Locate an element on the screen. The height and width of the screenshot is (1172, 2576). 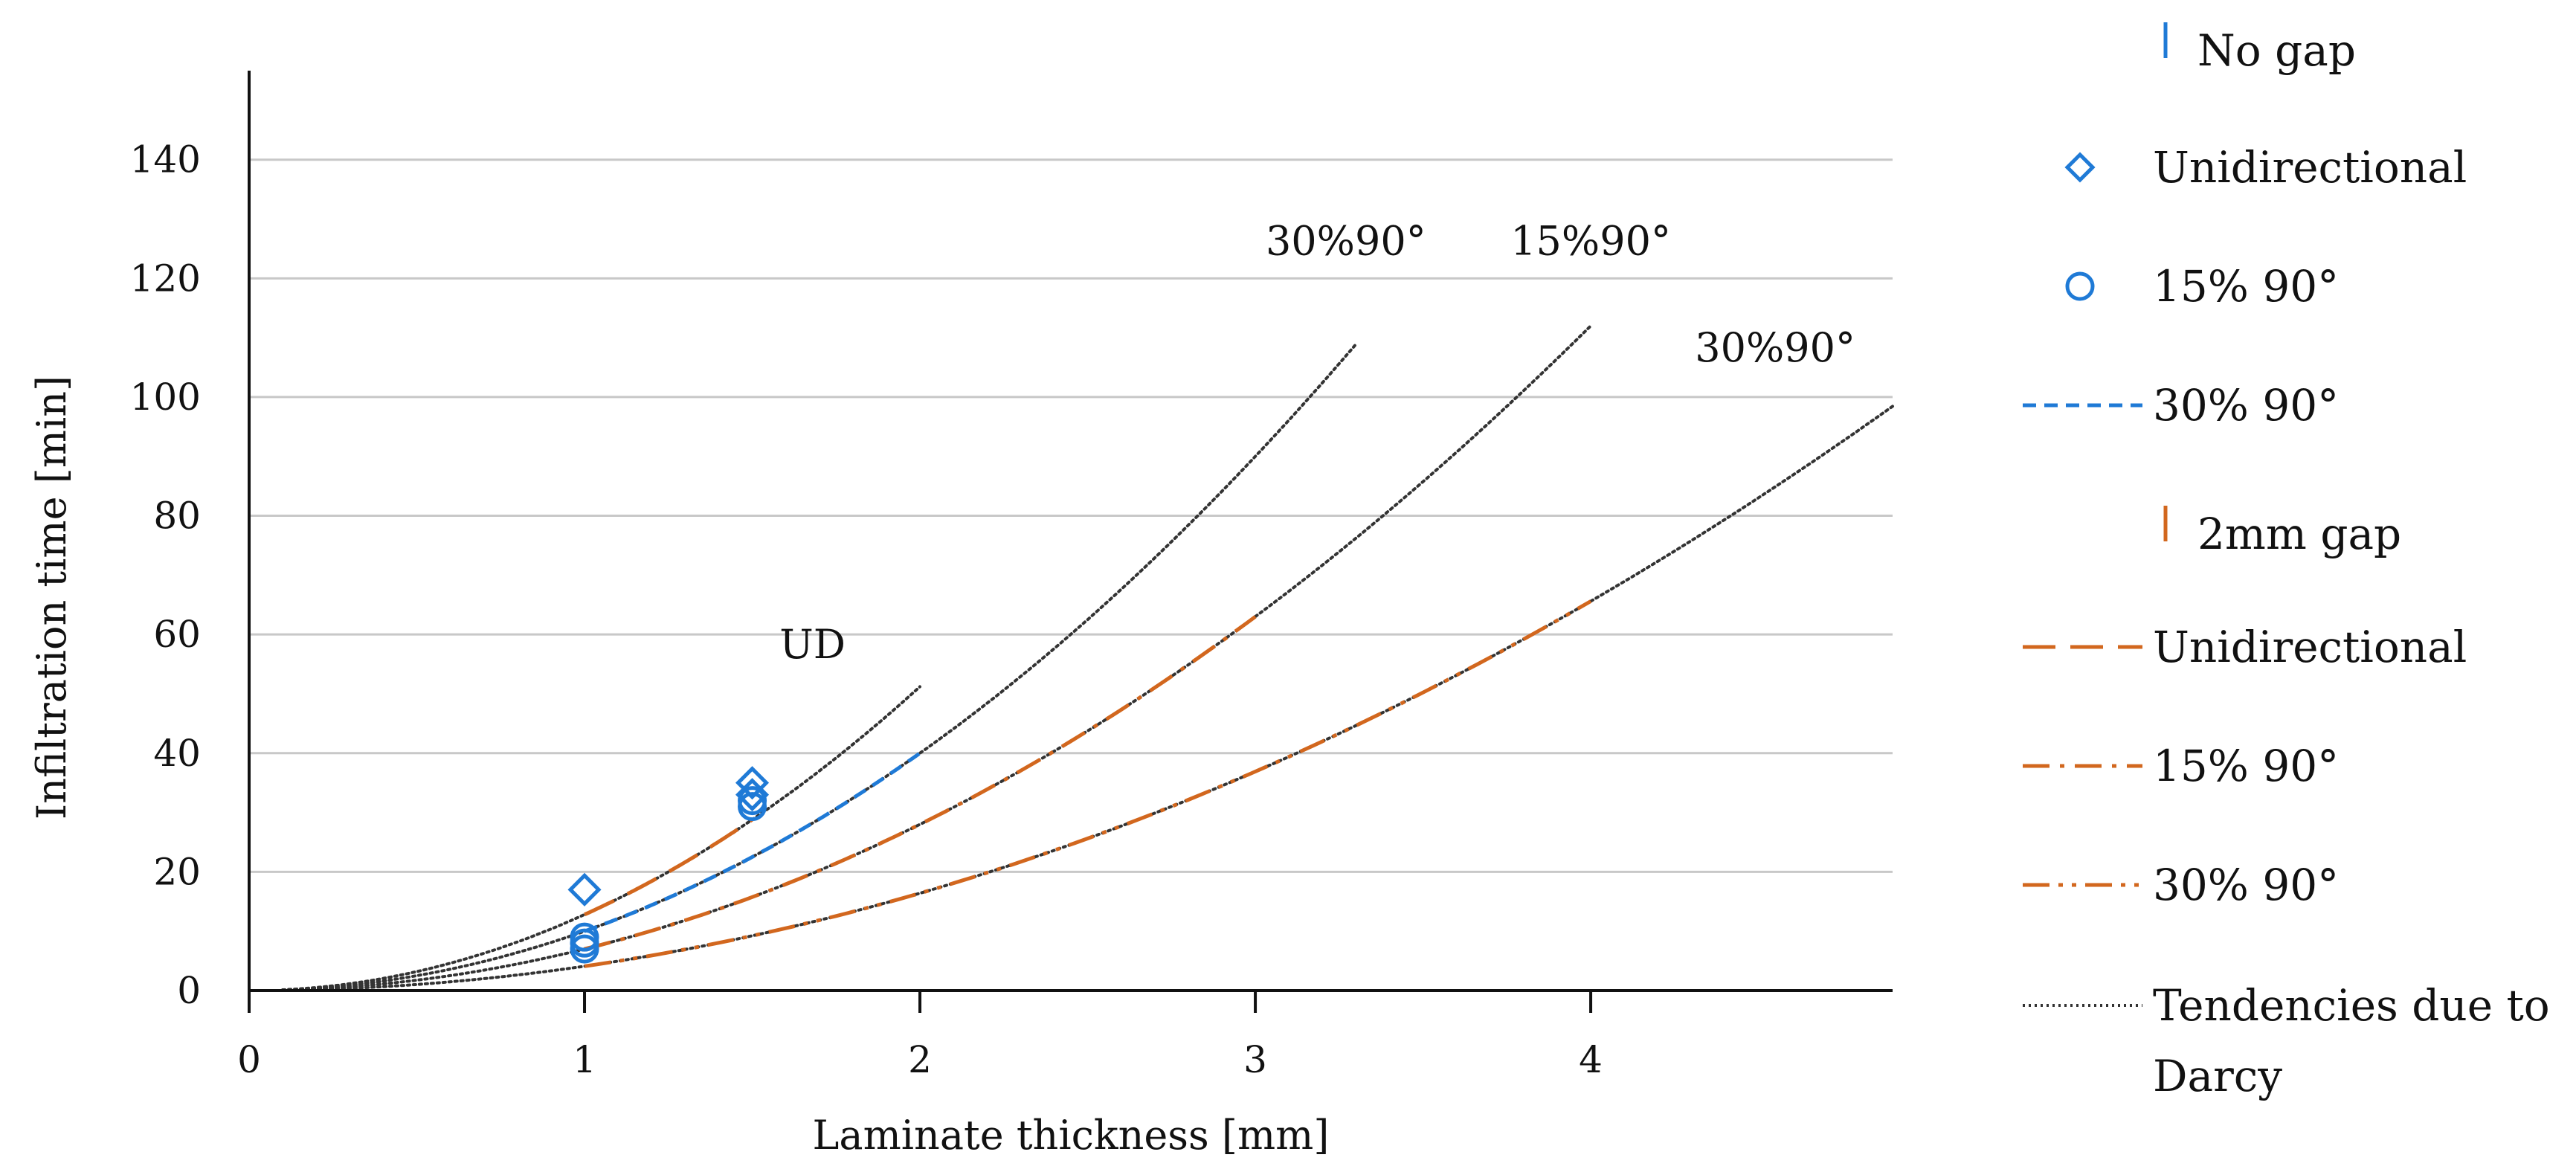
series-lines is located at coordinates (1088, 783).